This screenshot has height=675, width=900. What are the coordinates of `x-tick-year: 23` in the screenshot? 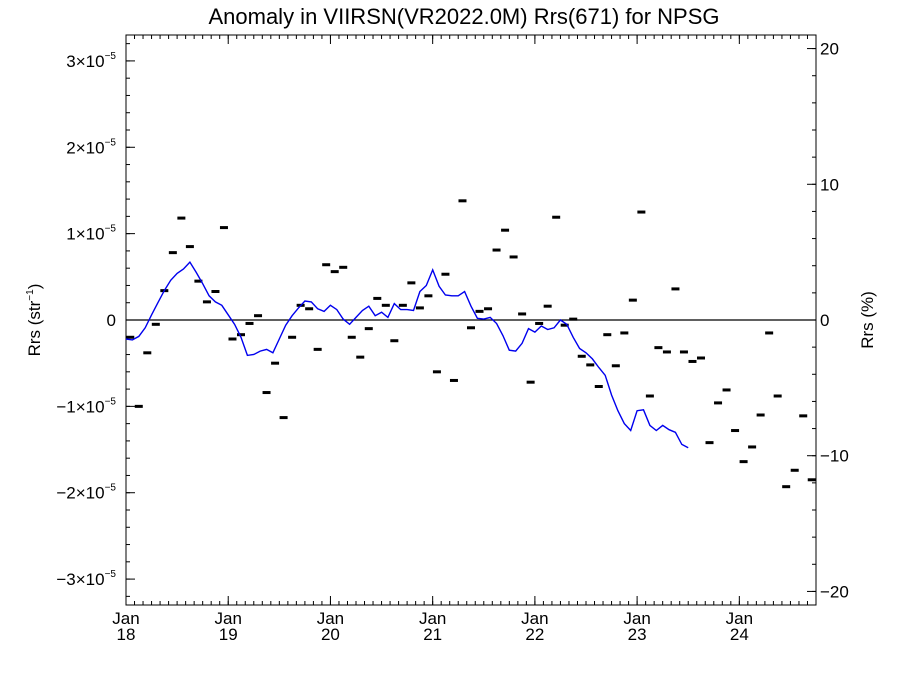 It's located at (637, 634).